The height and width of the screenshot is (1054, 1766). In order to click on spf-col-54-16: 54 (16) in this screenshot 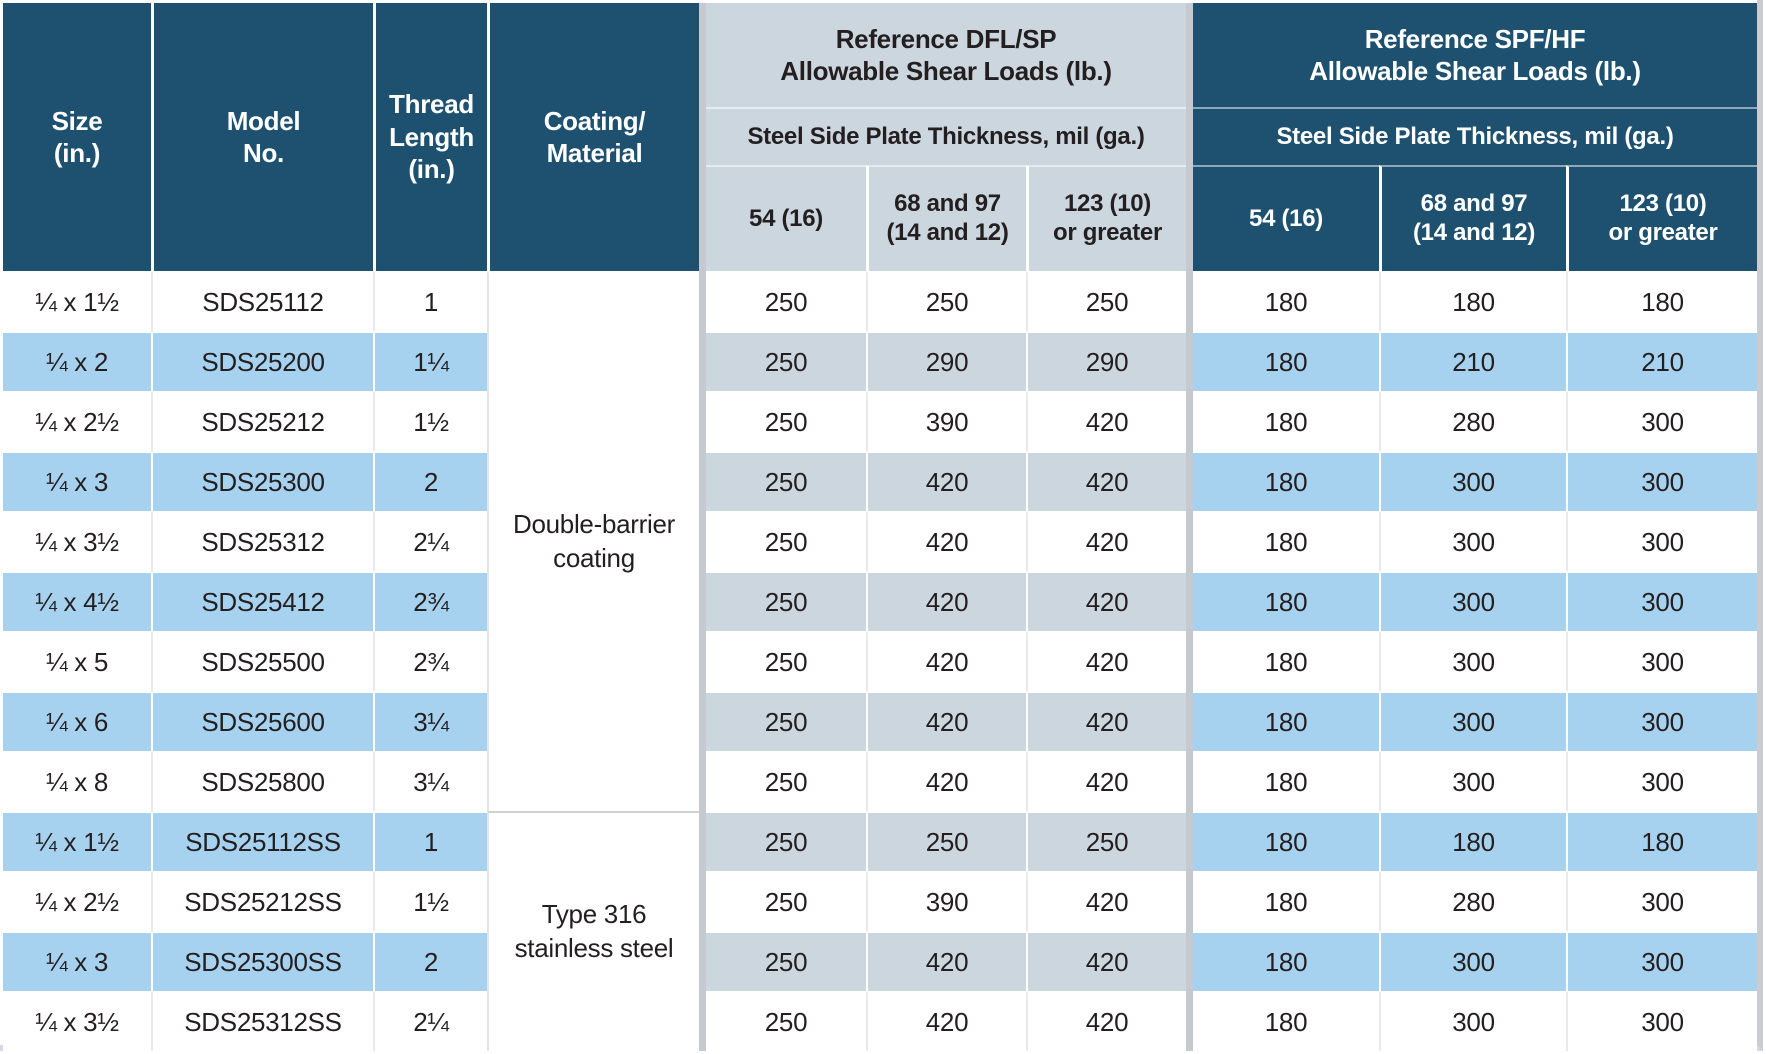, I will do `click(1286, 218)`.